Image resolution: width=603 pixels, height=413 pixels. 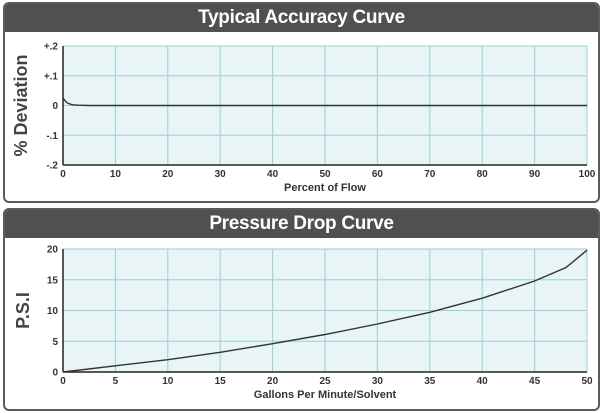 What do you see at coordinates (63, 174) in the screenshot?
I see `accuracy-x-tick-label: 0` at bounding box center [63, 174].